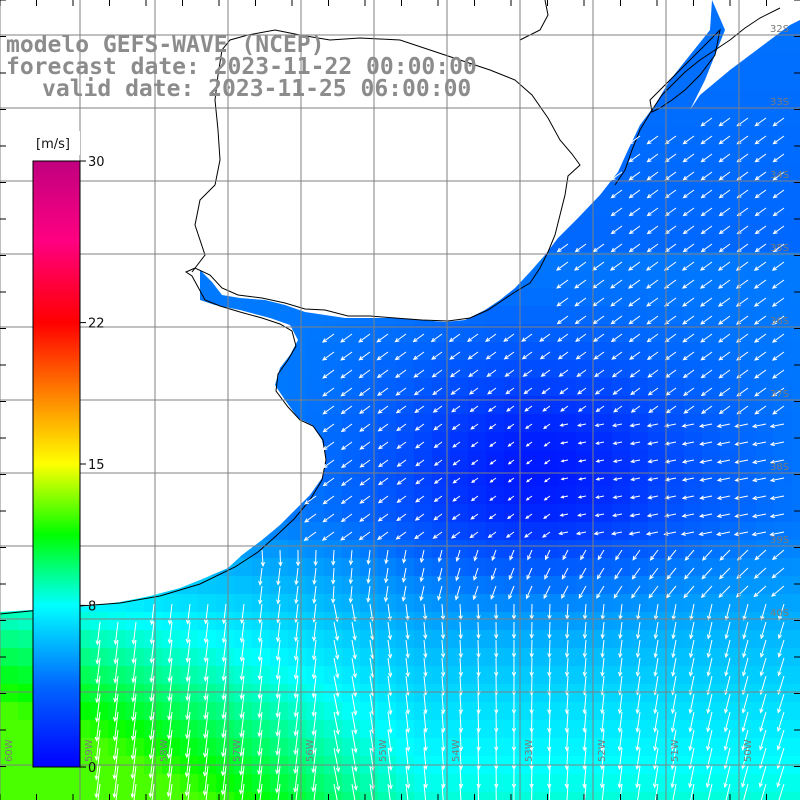 This screenshot has height=800, width=800. Describe the element at coordinates (779, 613) in the screenshot. I see `latitude-label: 40S` at that location.